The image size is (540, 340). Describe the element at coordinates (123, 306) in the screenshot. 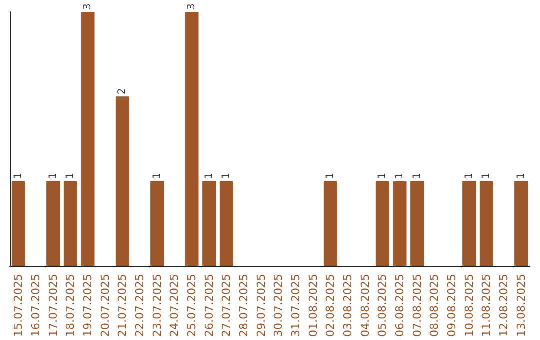

I see `x-tick-label: 21.07.2025` at that location.